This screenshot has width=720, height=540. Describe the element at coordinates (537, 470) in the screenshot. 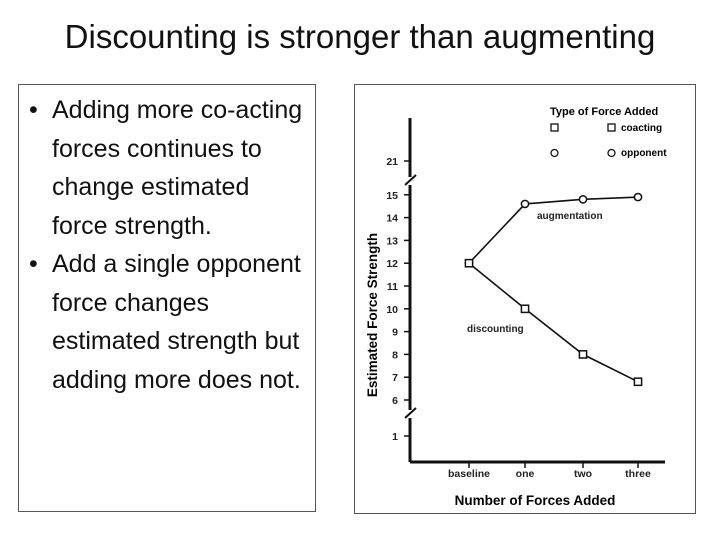

I see `x-axis: baseline one two three` at that location.